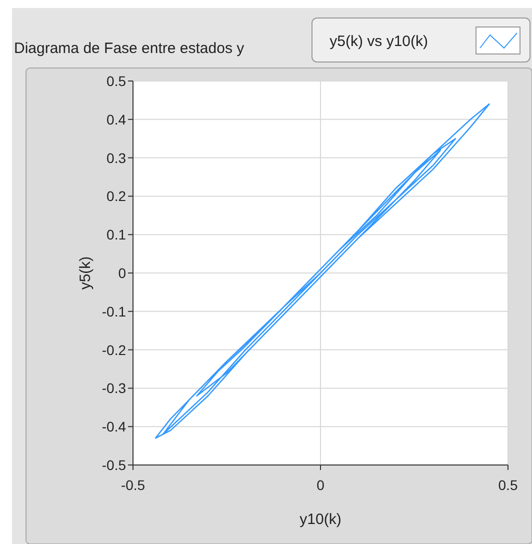  I want to click on x-tick-label: -0.5, so click(133, 485).